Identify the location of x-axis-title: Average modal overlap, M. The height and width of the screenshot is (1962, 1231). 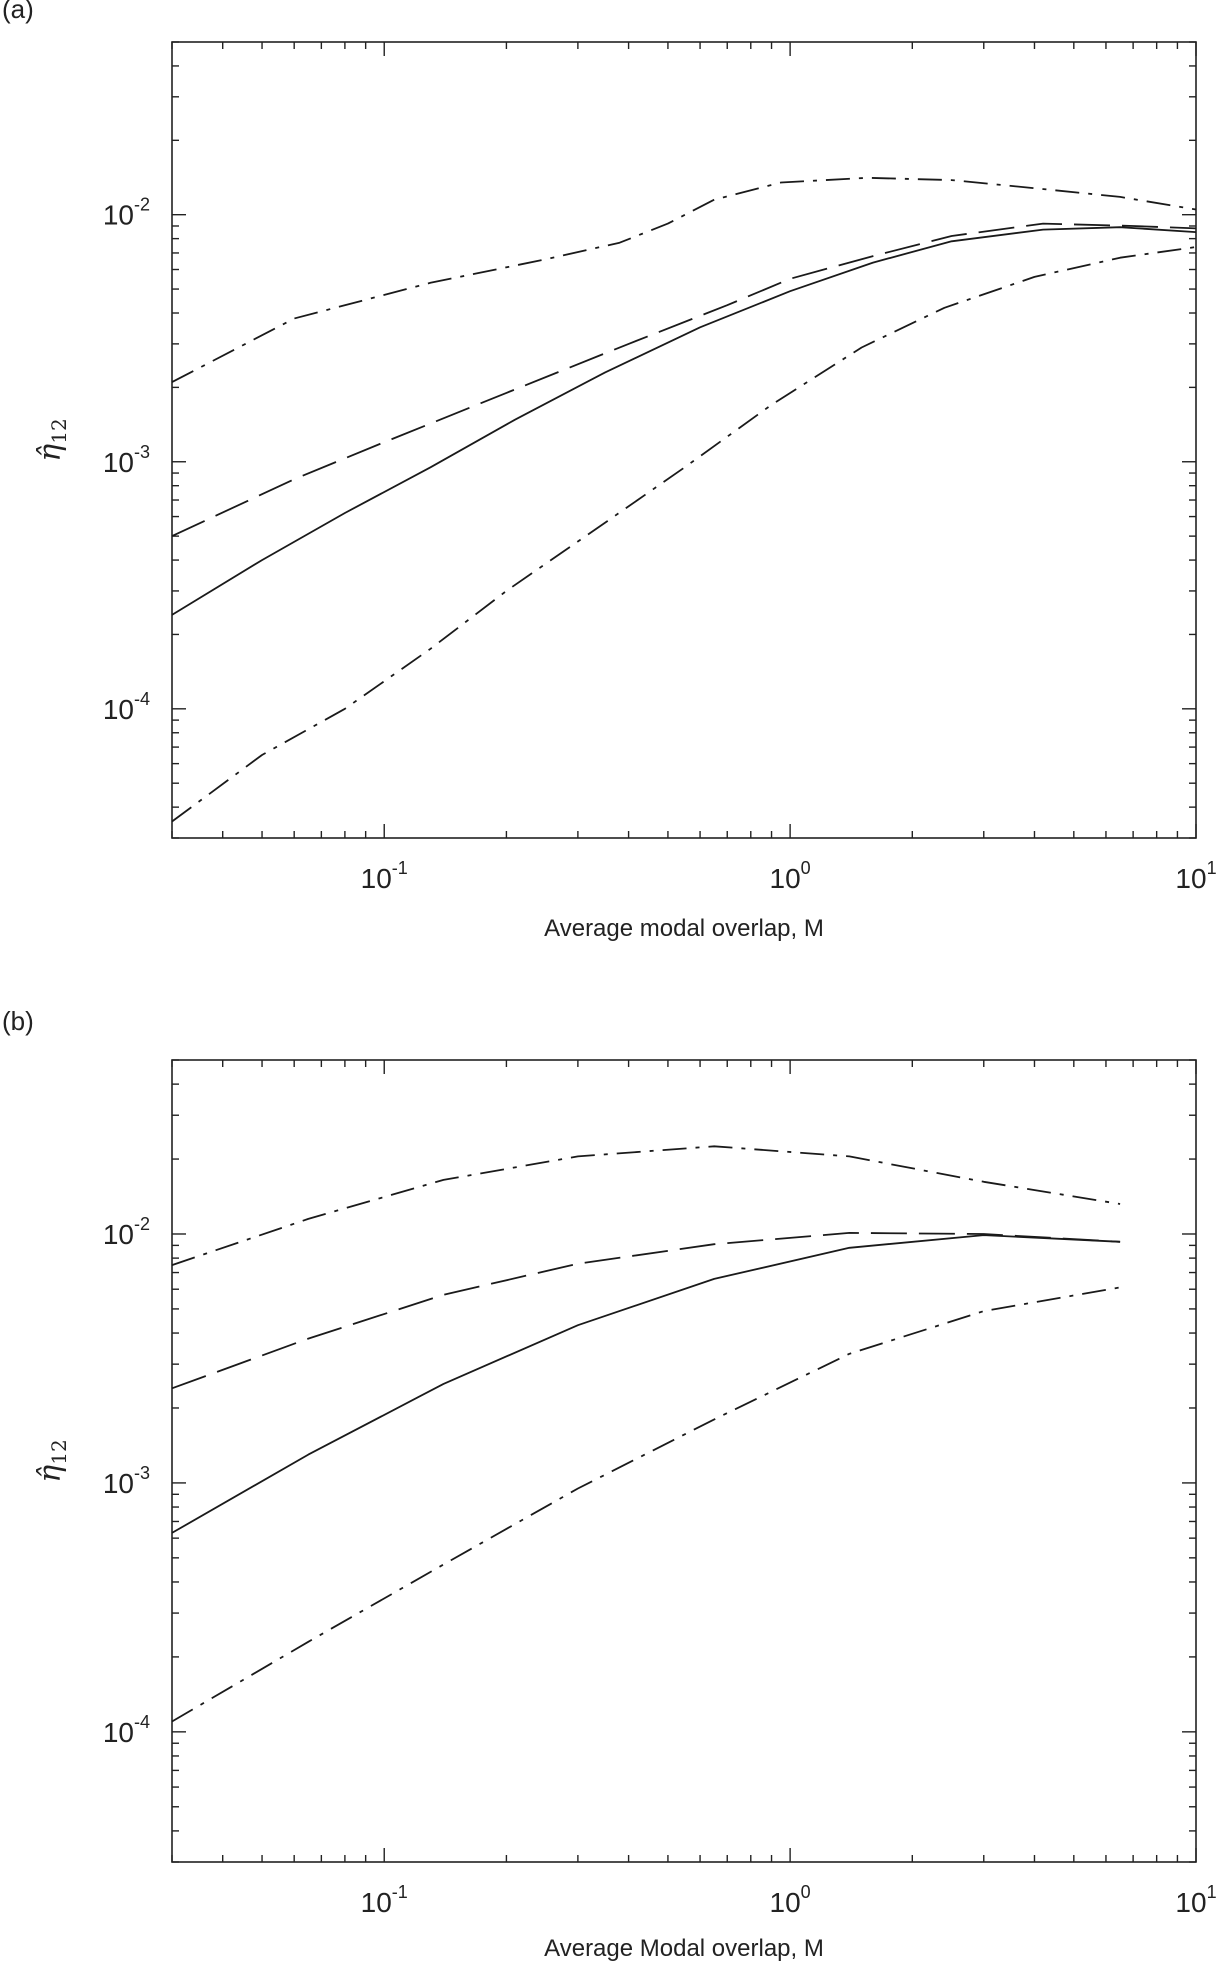
(684, 928).